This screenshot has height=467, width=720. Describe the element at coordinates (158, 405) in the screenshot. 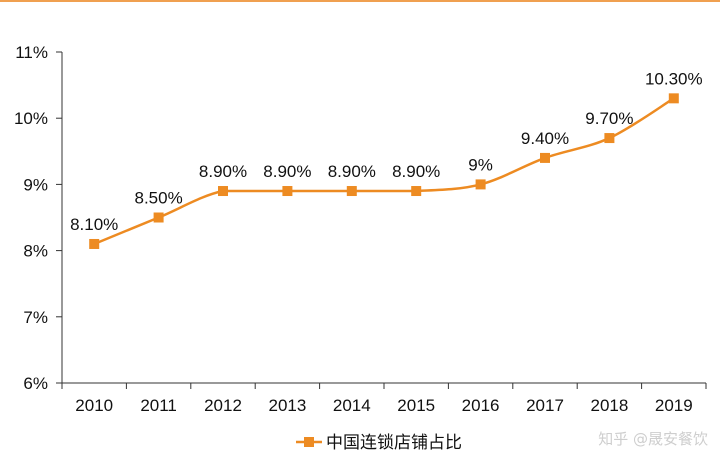

I see `x-tick-label: 2011` at that location.